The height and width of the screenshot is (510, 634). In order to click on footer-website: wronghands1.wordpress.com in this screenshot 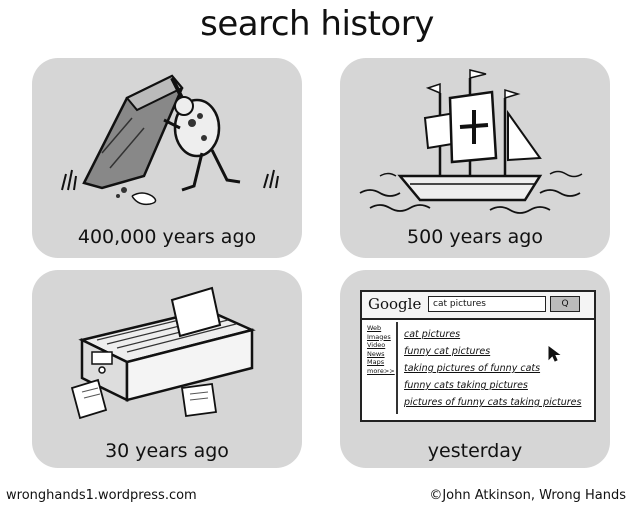, I will do `click(101, 495)`.